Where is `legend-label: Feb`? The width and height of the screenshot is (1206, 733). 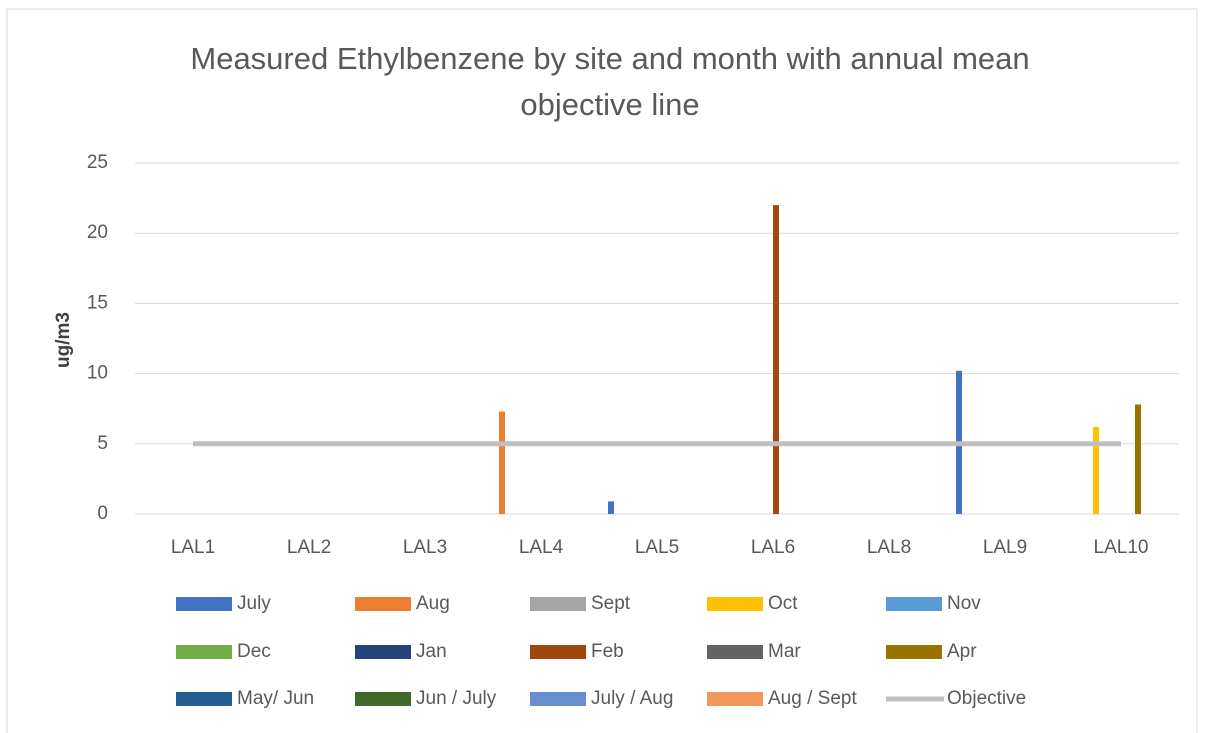 legend-label: Feb is located at coordinates (607, 651).